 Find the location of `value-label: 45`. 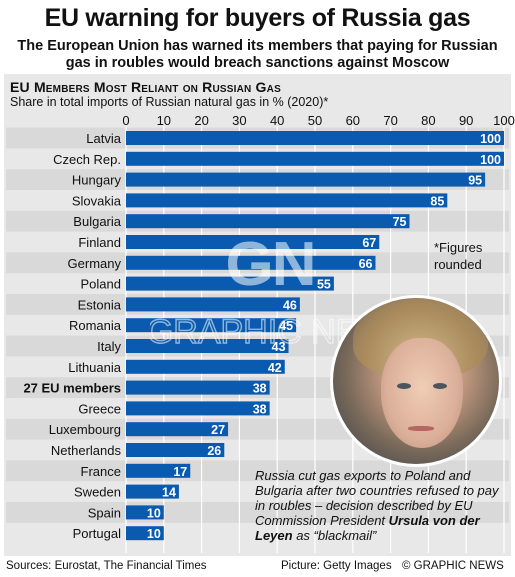

value-label: 45 is located at coordinates (286, 326).